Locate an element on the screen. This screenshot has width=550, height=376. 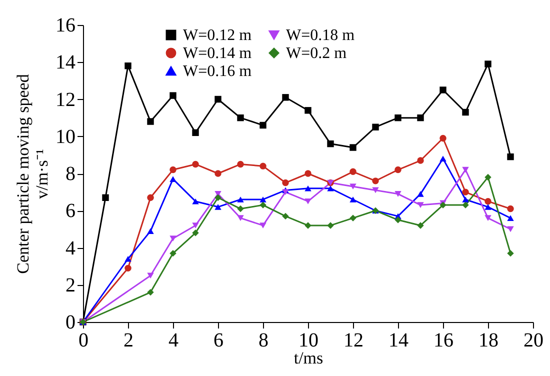
x-axis-title: t/ms is located at coordinates (309, 358).